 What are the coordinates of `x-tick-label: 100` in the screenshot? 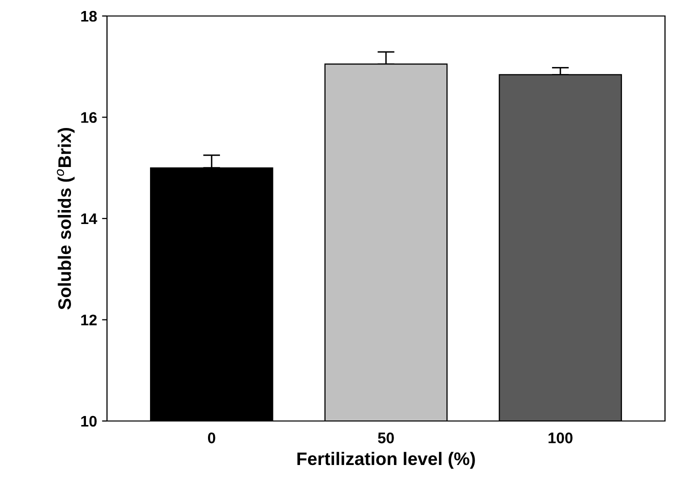 It's located at (560, 438).